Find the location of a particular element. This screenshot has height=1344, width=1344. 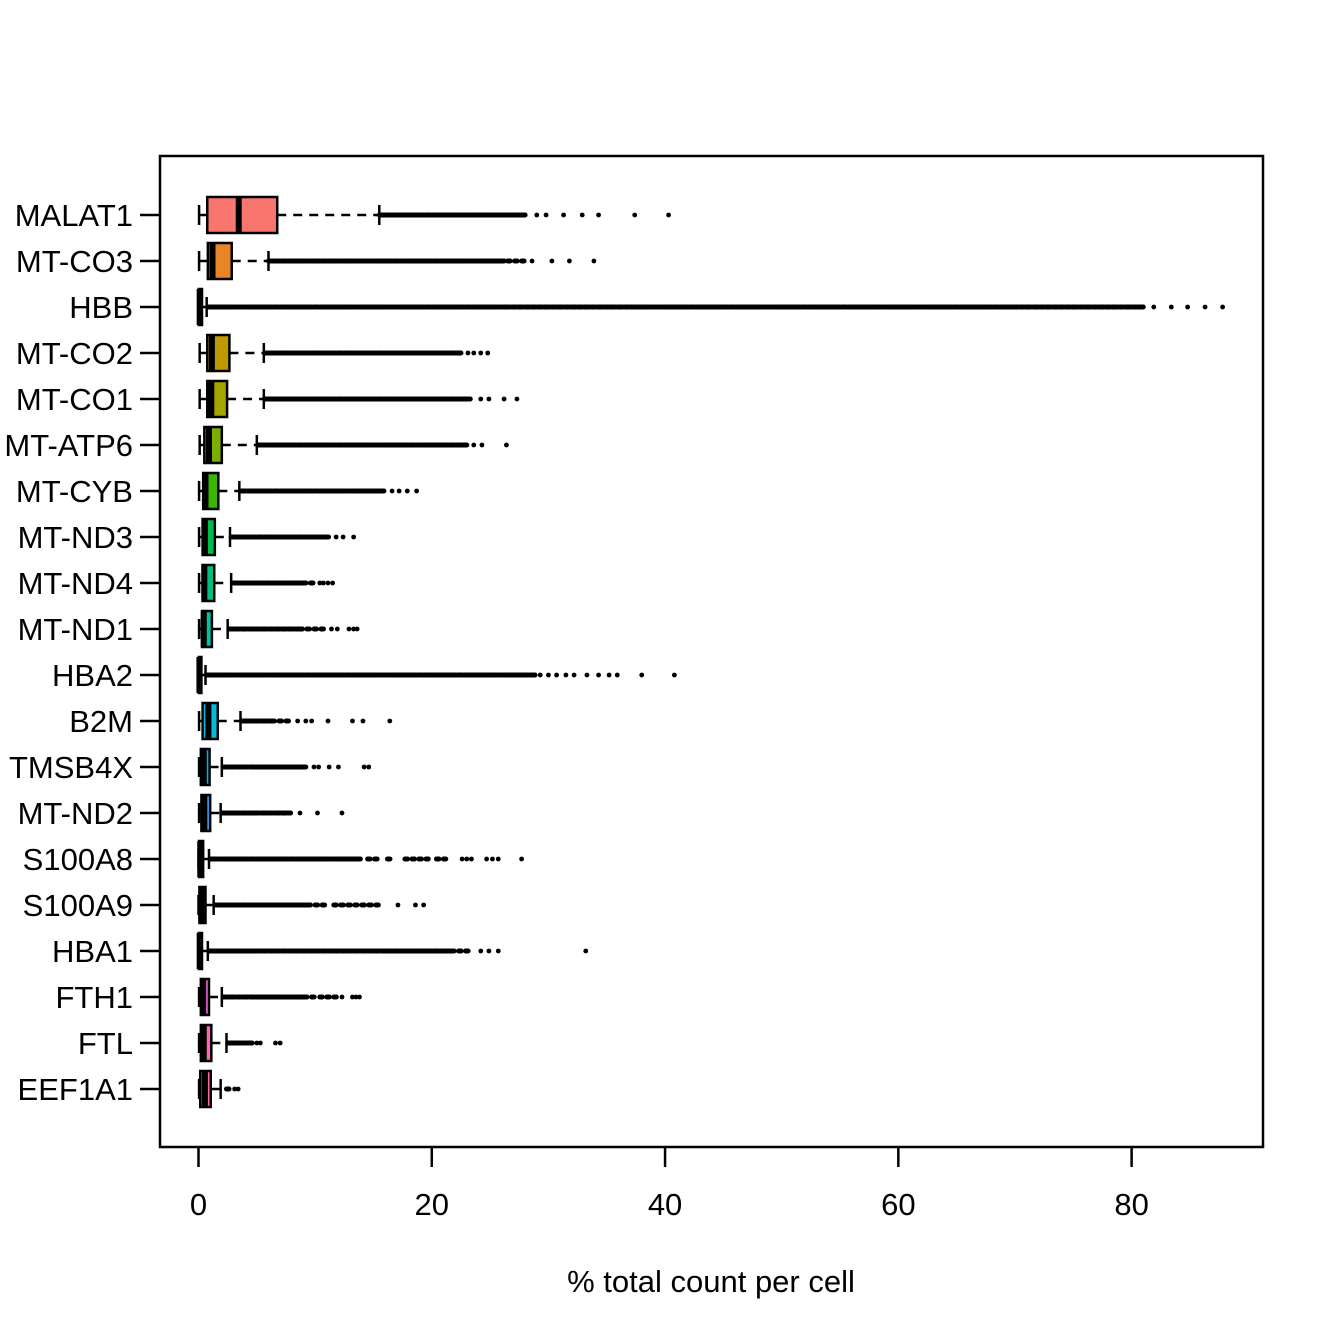

boxplot-row-tmsb4x: TMSB4X is located at coordinates (190, 767).